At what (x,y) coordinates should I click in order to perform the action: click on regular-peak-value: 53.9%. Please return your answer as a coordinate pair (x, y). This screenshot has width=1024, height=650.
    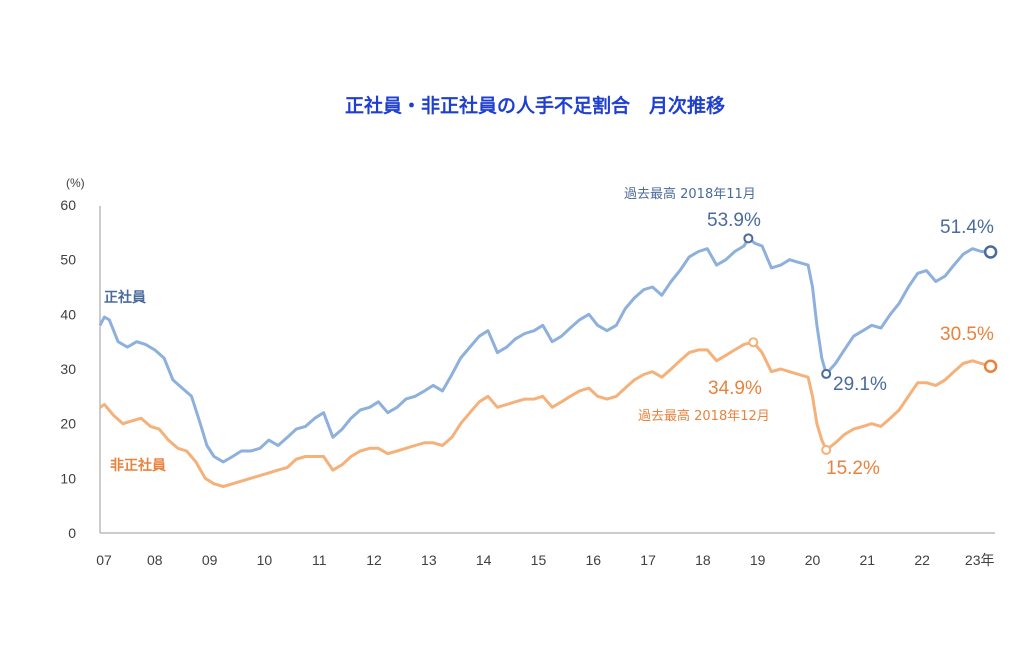
    Looking at the image, I should click on (734, 220).